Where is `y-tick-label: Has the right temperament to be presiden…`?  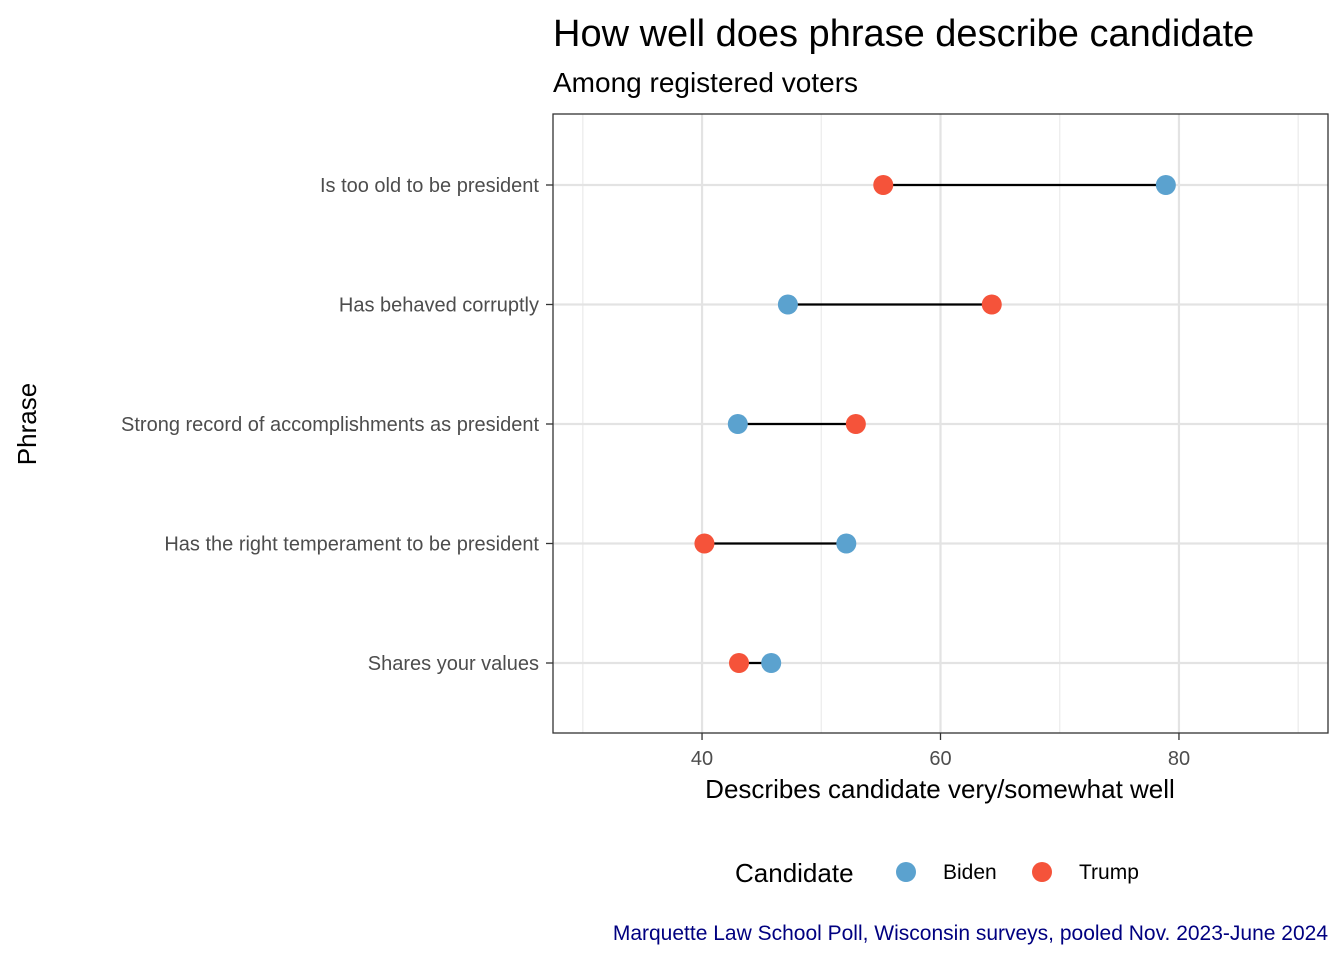 y-tick-label: Has the right temperament to be presiden… is located at coordinates (351, 545).